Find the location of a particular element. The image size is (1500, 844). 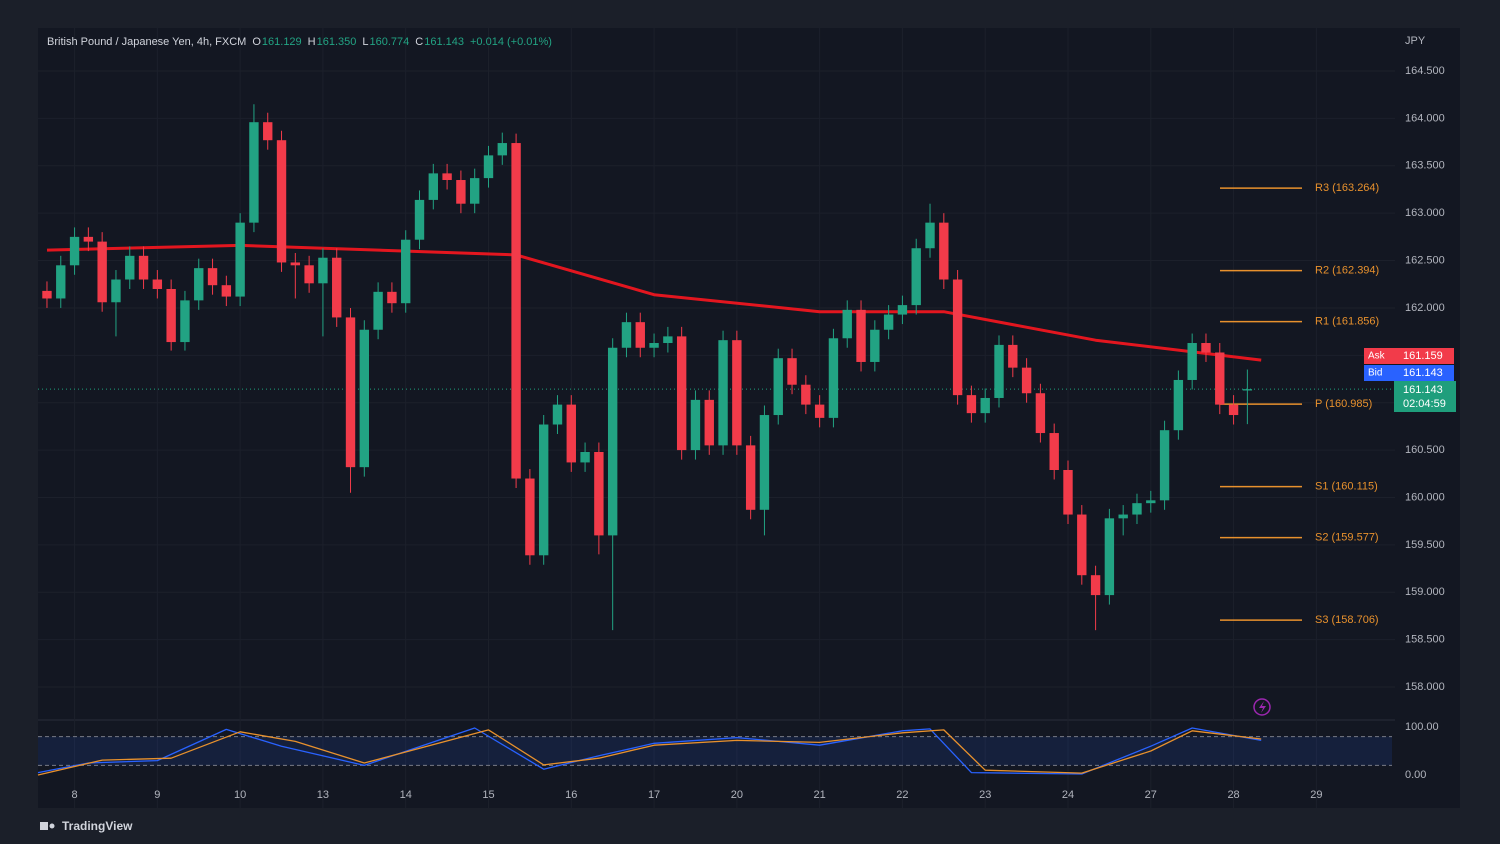

ohlc-value: 161.143 is located at coordinates (444, 42).